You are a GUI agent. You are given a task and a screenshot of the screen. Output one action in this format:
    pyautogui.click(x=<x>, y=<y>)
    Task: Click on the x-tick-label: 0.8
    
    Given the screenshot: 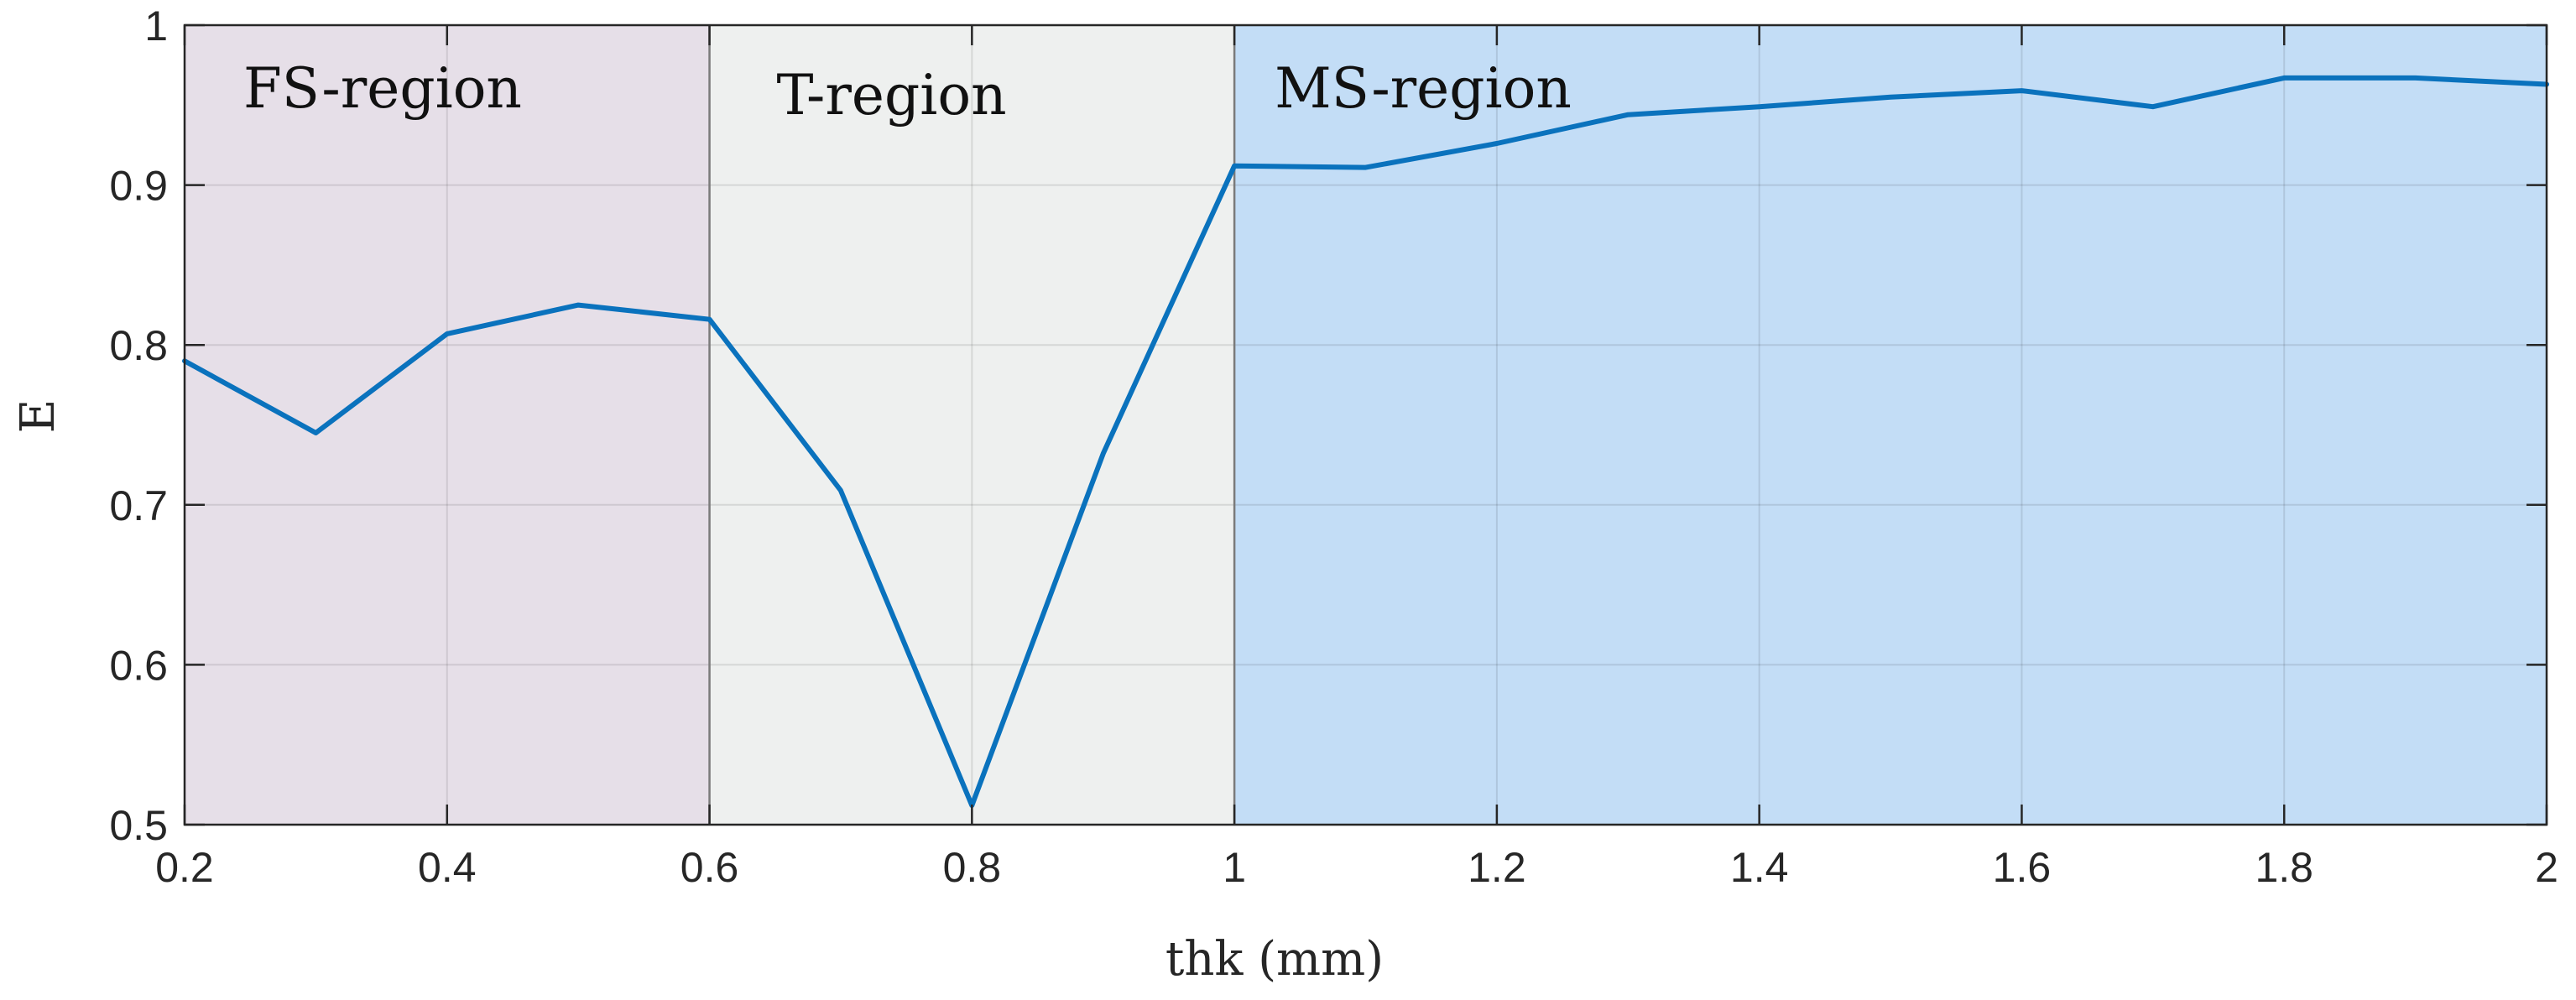 What is the action you would take?
    pyautogui.click(x=972, y=867)
    